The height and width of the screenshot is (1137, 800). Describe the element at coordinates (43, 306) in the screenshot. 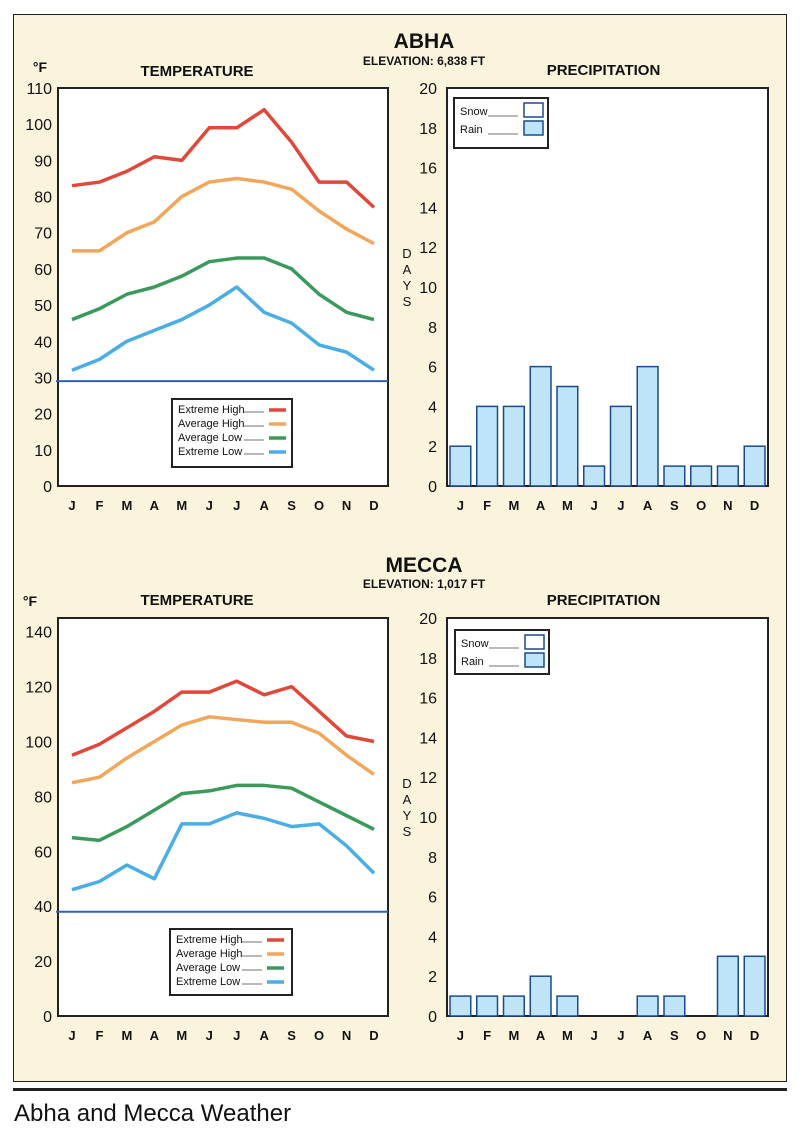

I see `temperature-y-tick: 50` at that location.